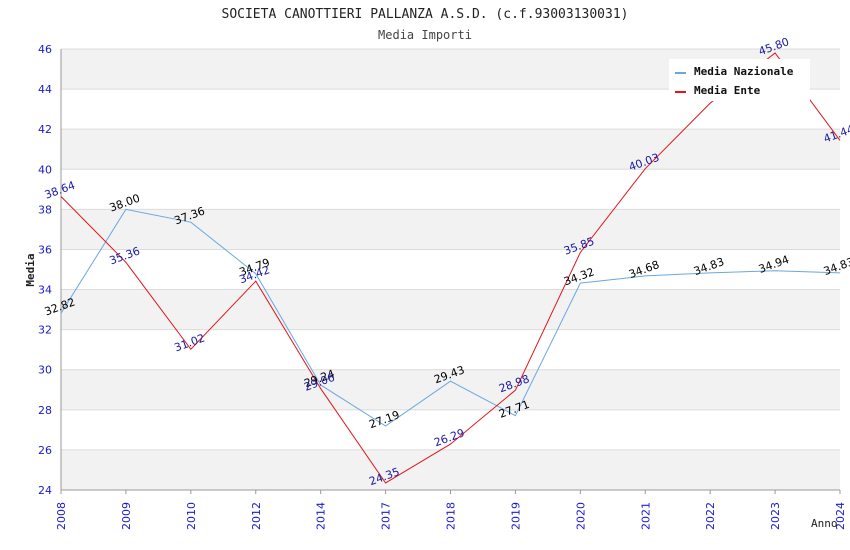  Describe the element at coordinates (45, 89) in the screenshot. I see `y-tick-label: 44` at that location.